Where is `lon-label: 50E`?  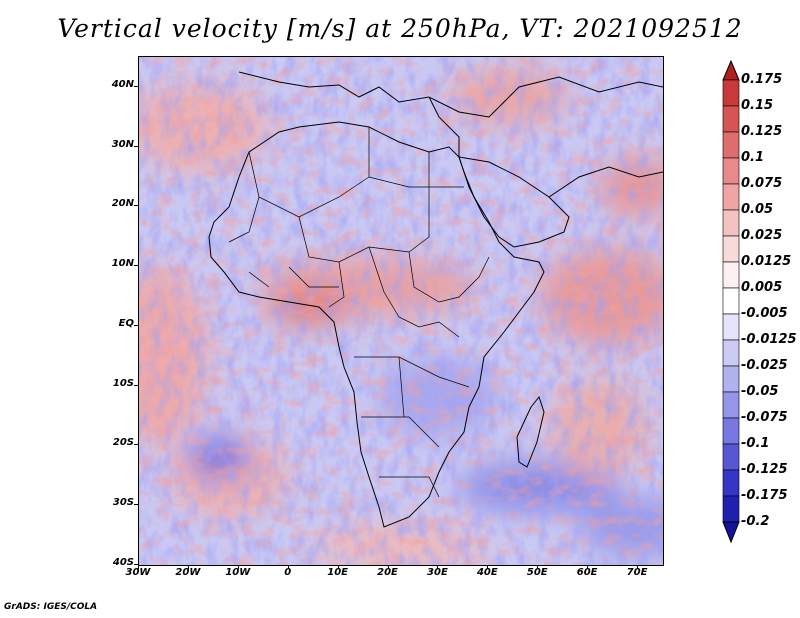
lon-label: 50E is located at coordinates (537, 572).